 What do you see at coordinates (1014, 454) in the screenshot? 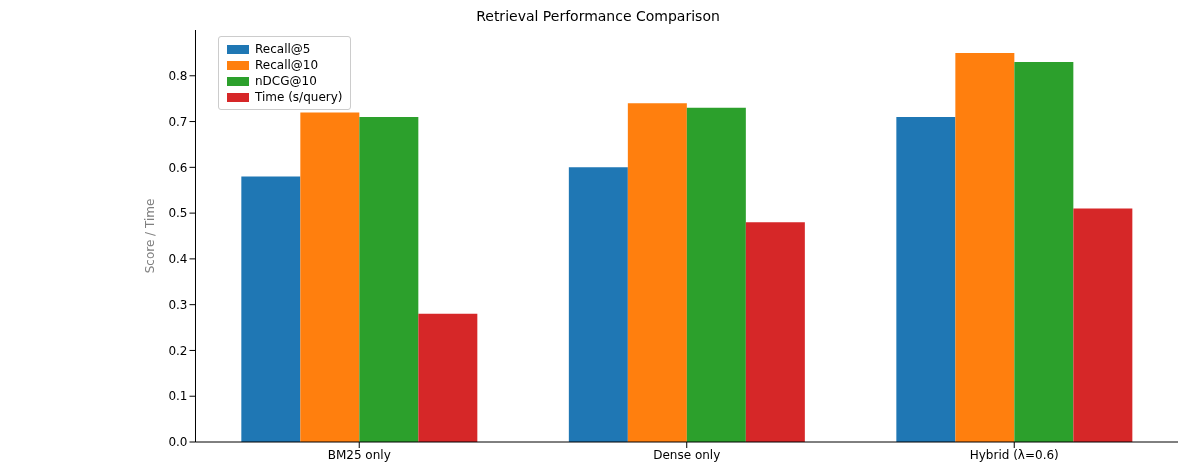
I see `x-tick-label: Hybrid (λ=0.6)` at bounding box center [1014, 454].